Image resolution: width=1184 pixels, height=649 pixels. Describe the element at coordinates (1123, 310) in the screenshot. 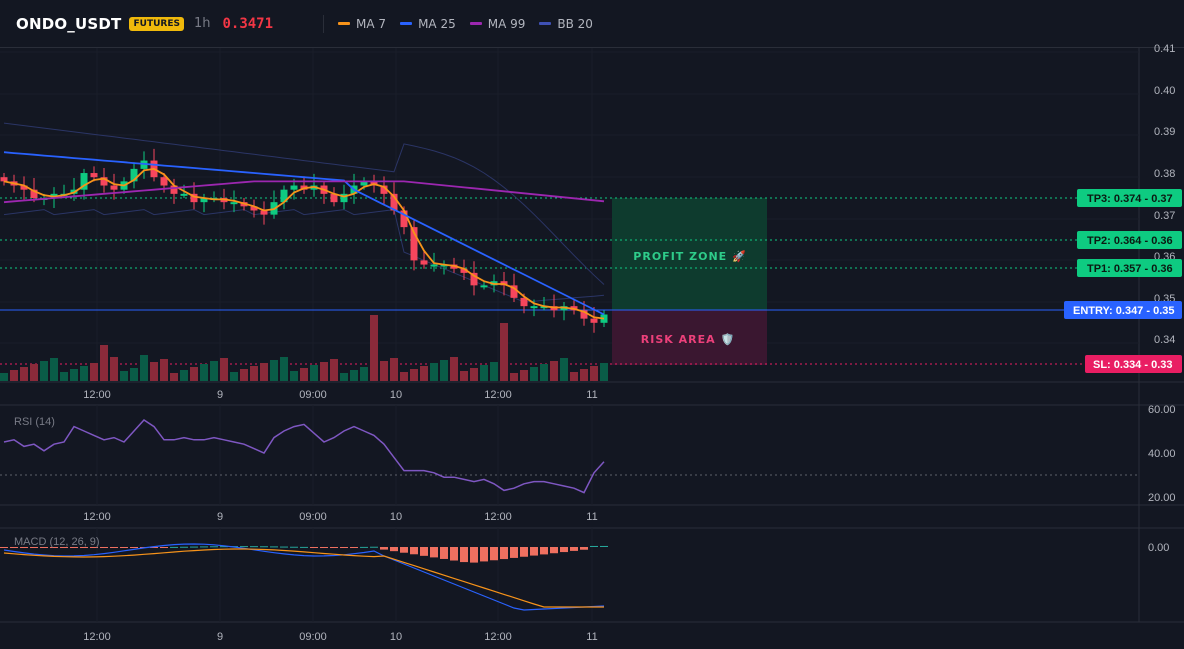

I see `entry-tag` at that location.